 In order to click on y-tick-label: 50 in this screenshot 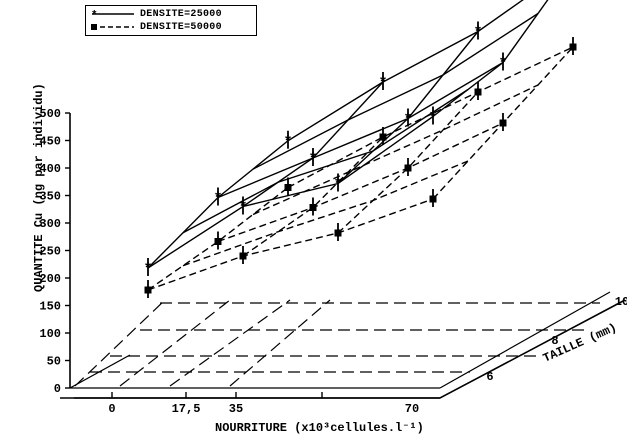, I will do `click(54, 362)`.